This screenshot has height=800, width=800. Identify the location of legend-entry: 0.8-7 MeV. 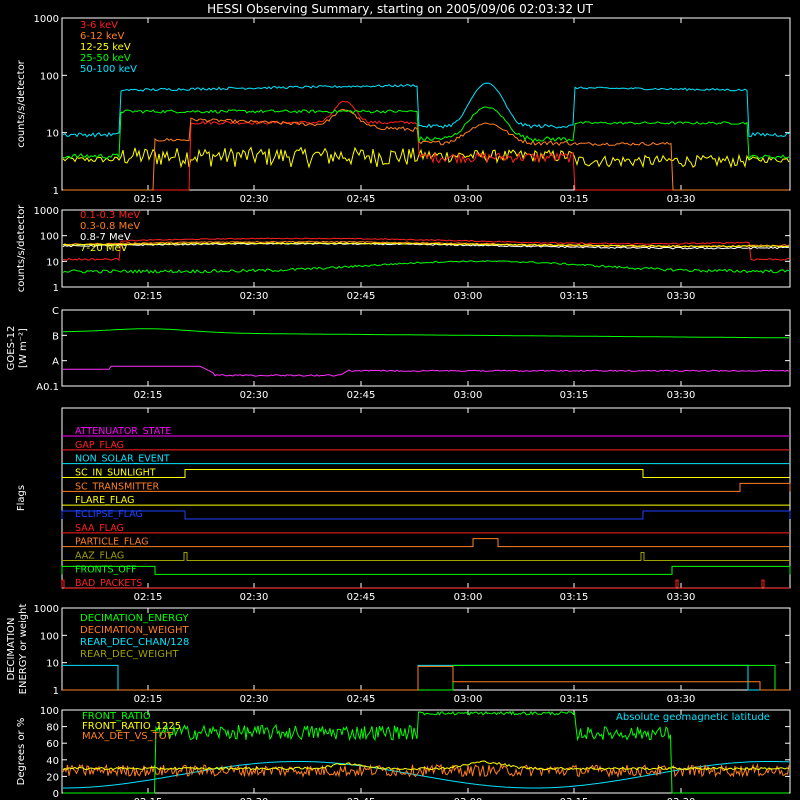
(105, 237).